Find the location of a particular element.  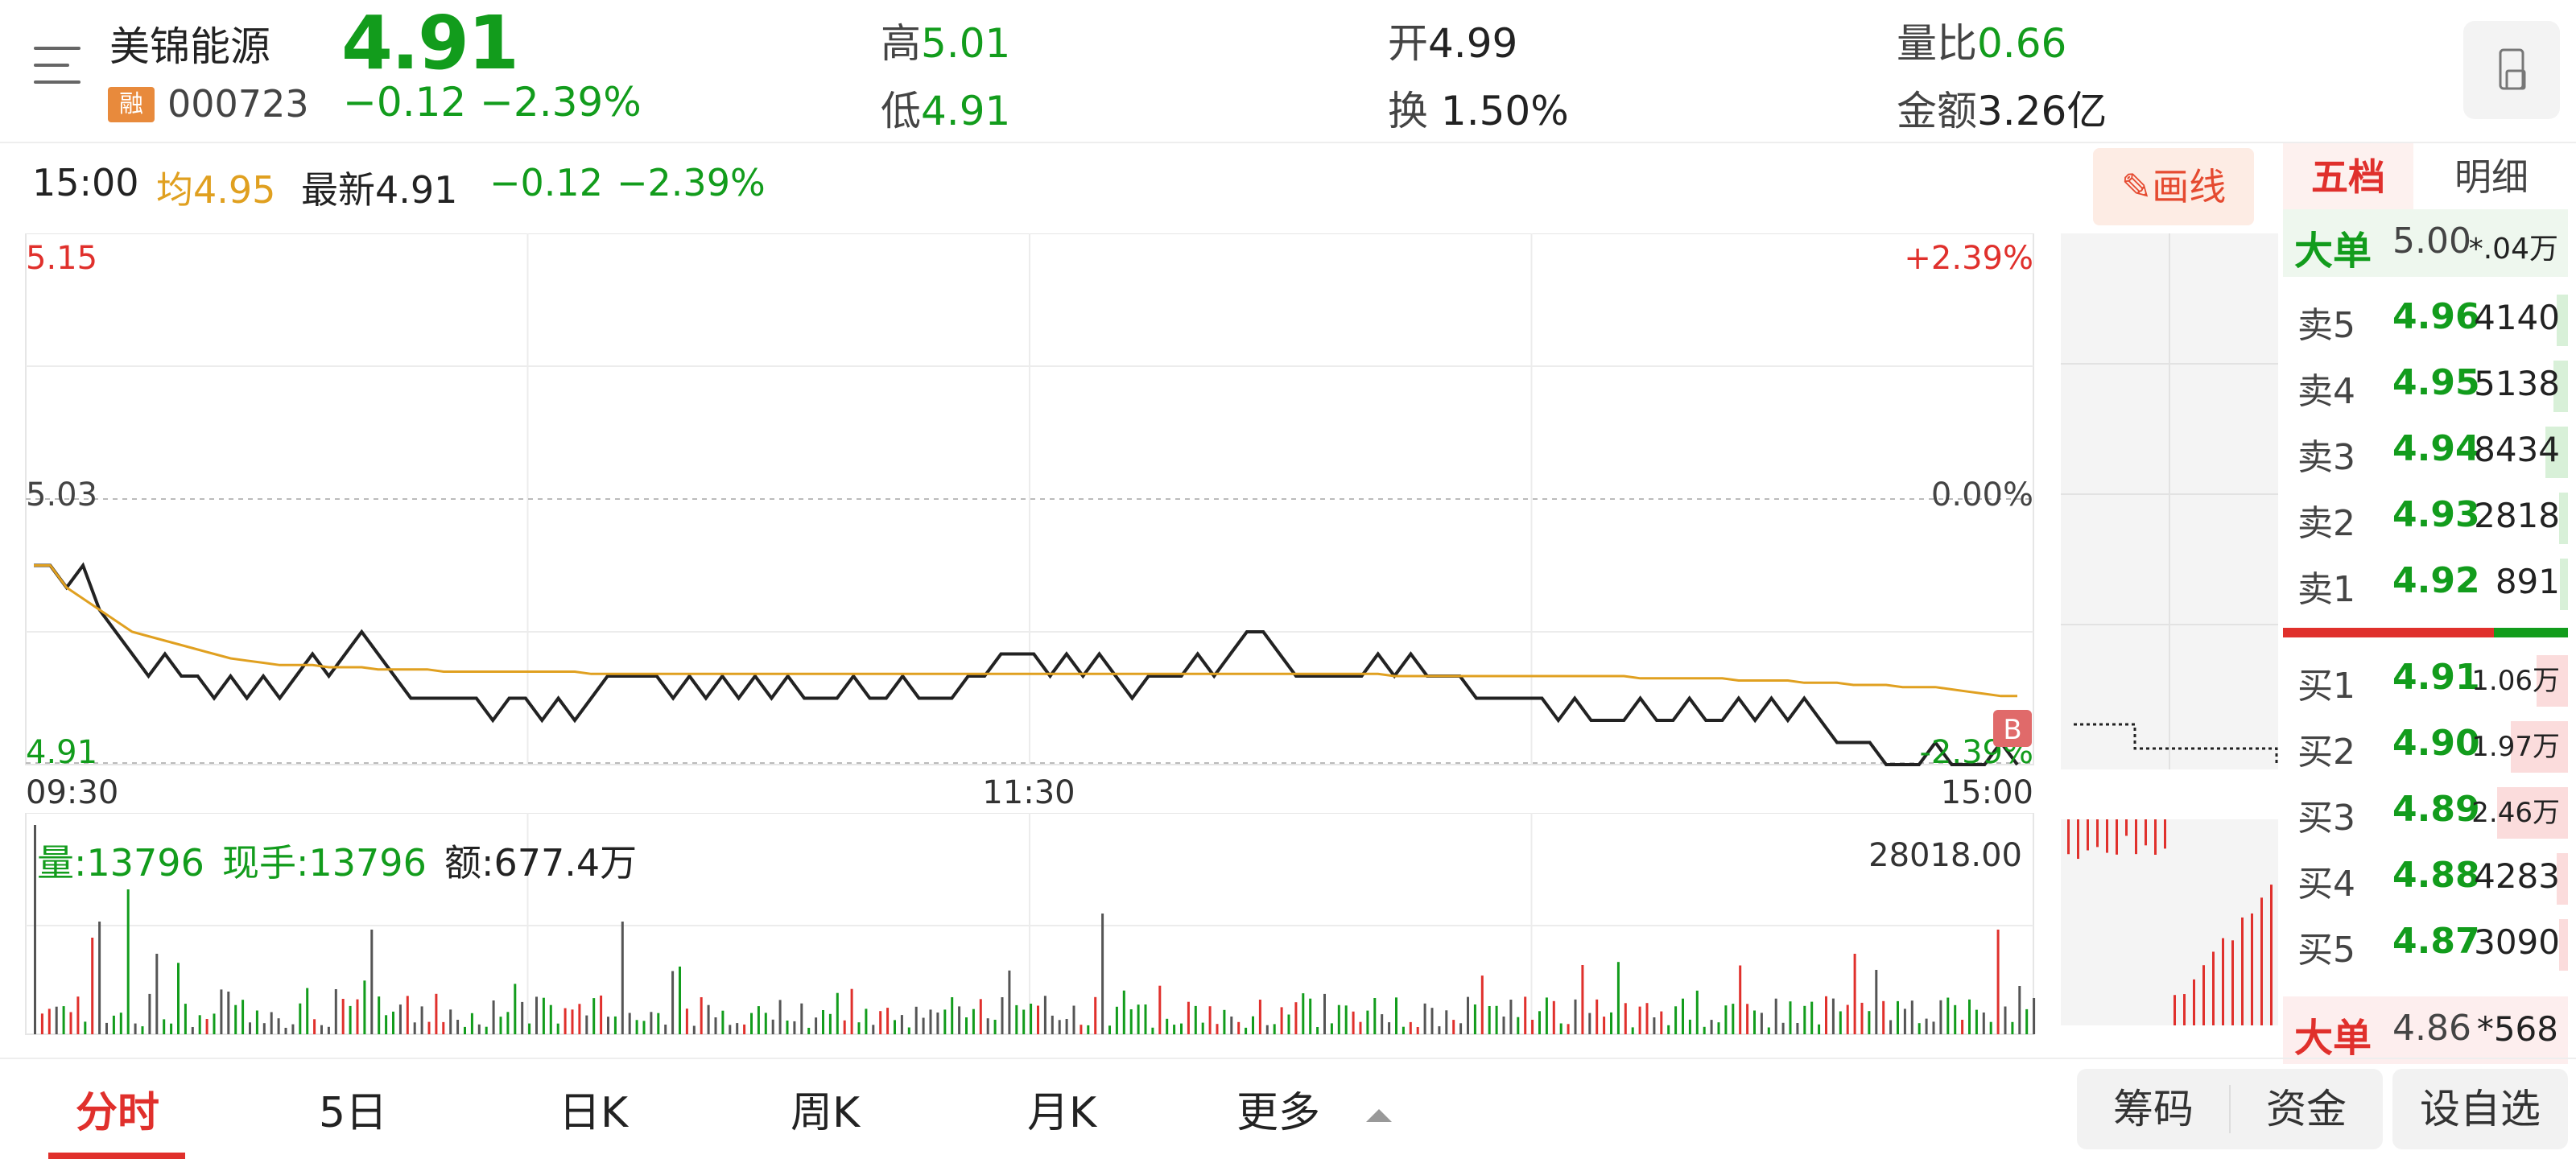

sell-row-2: 卖4 4.95 5138 is located at coordinates (2425, 386).